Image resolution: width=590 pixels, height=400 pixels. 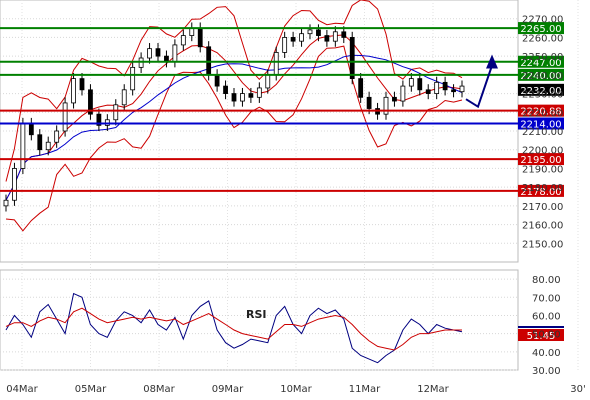 I want to click on rsi-tick-label: 30.00, so click(x=546, y=371).